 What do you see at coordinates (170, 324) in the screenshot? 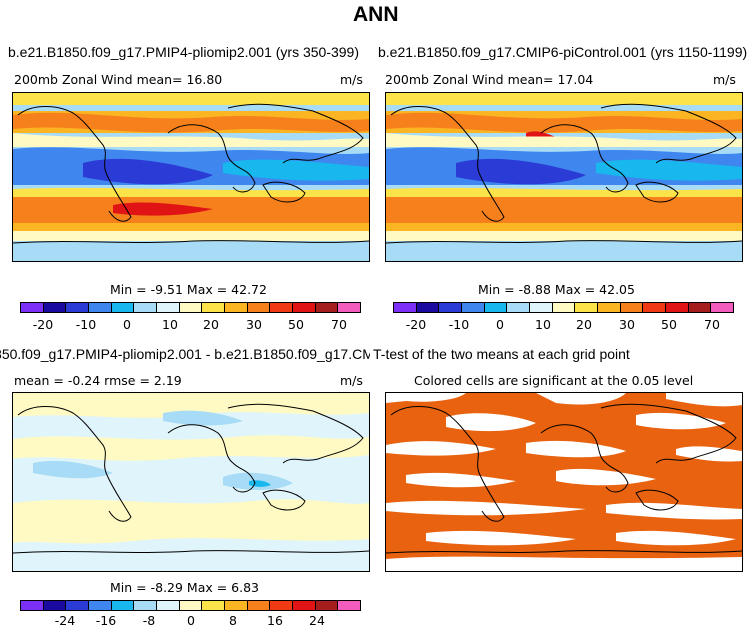
I see `panel1-cbar-tick: 10` at bounding box center [170, 324].